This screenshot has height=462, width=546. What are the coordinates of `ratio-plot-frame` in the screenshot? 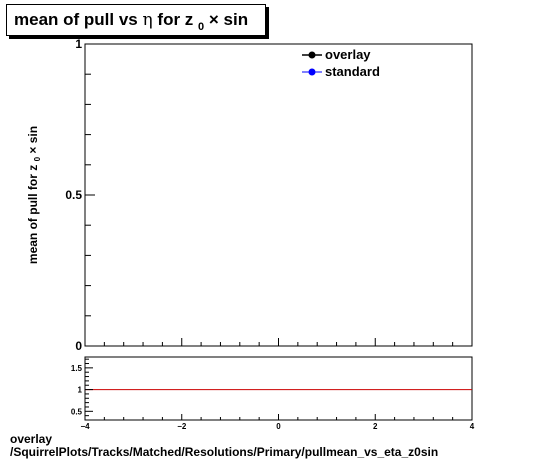 It's located at (278, 388).